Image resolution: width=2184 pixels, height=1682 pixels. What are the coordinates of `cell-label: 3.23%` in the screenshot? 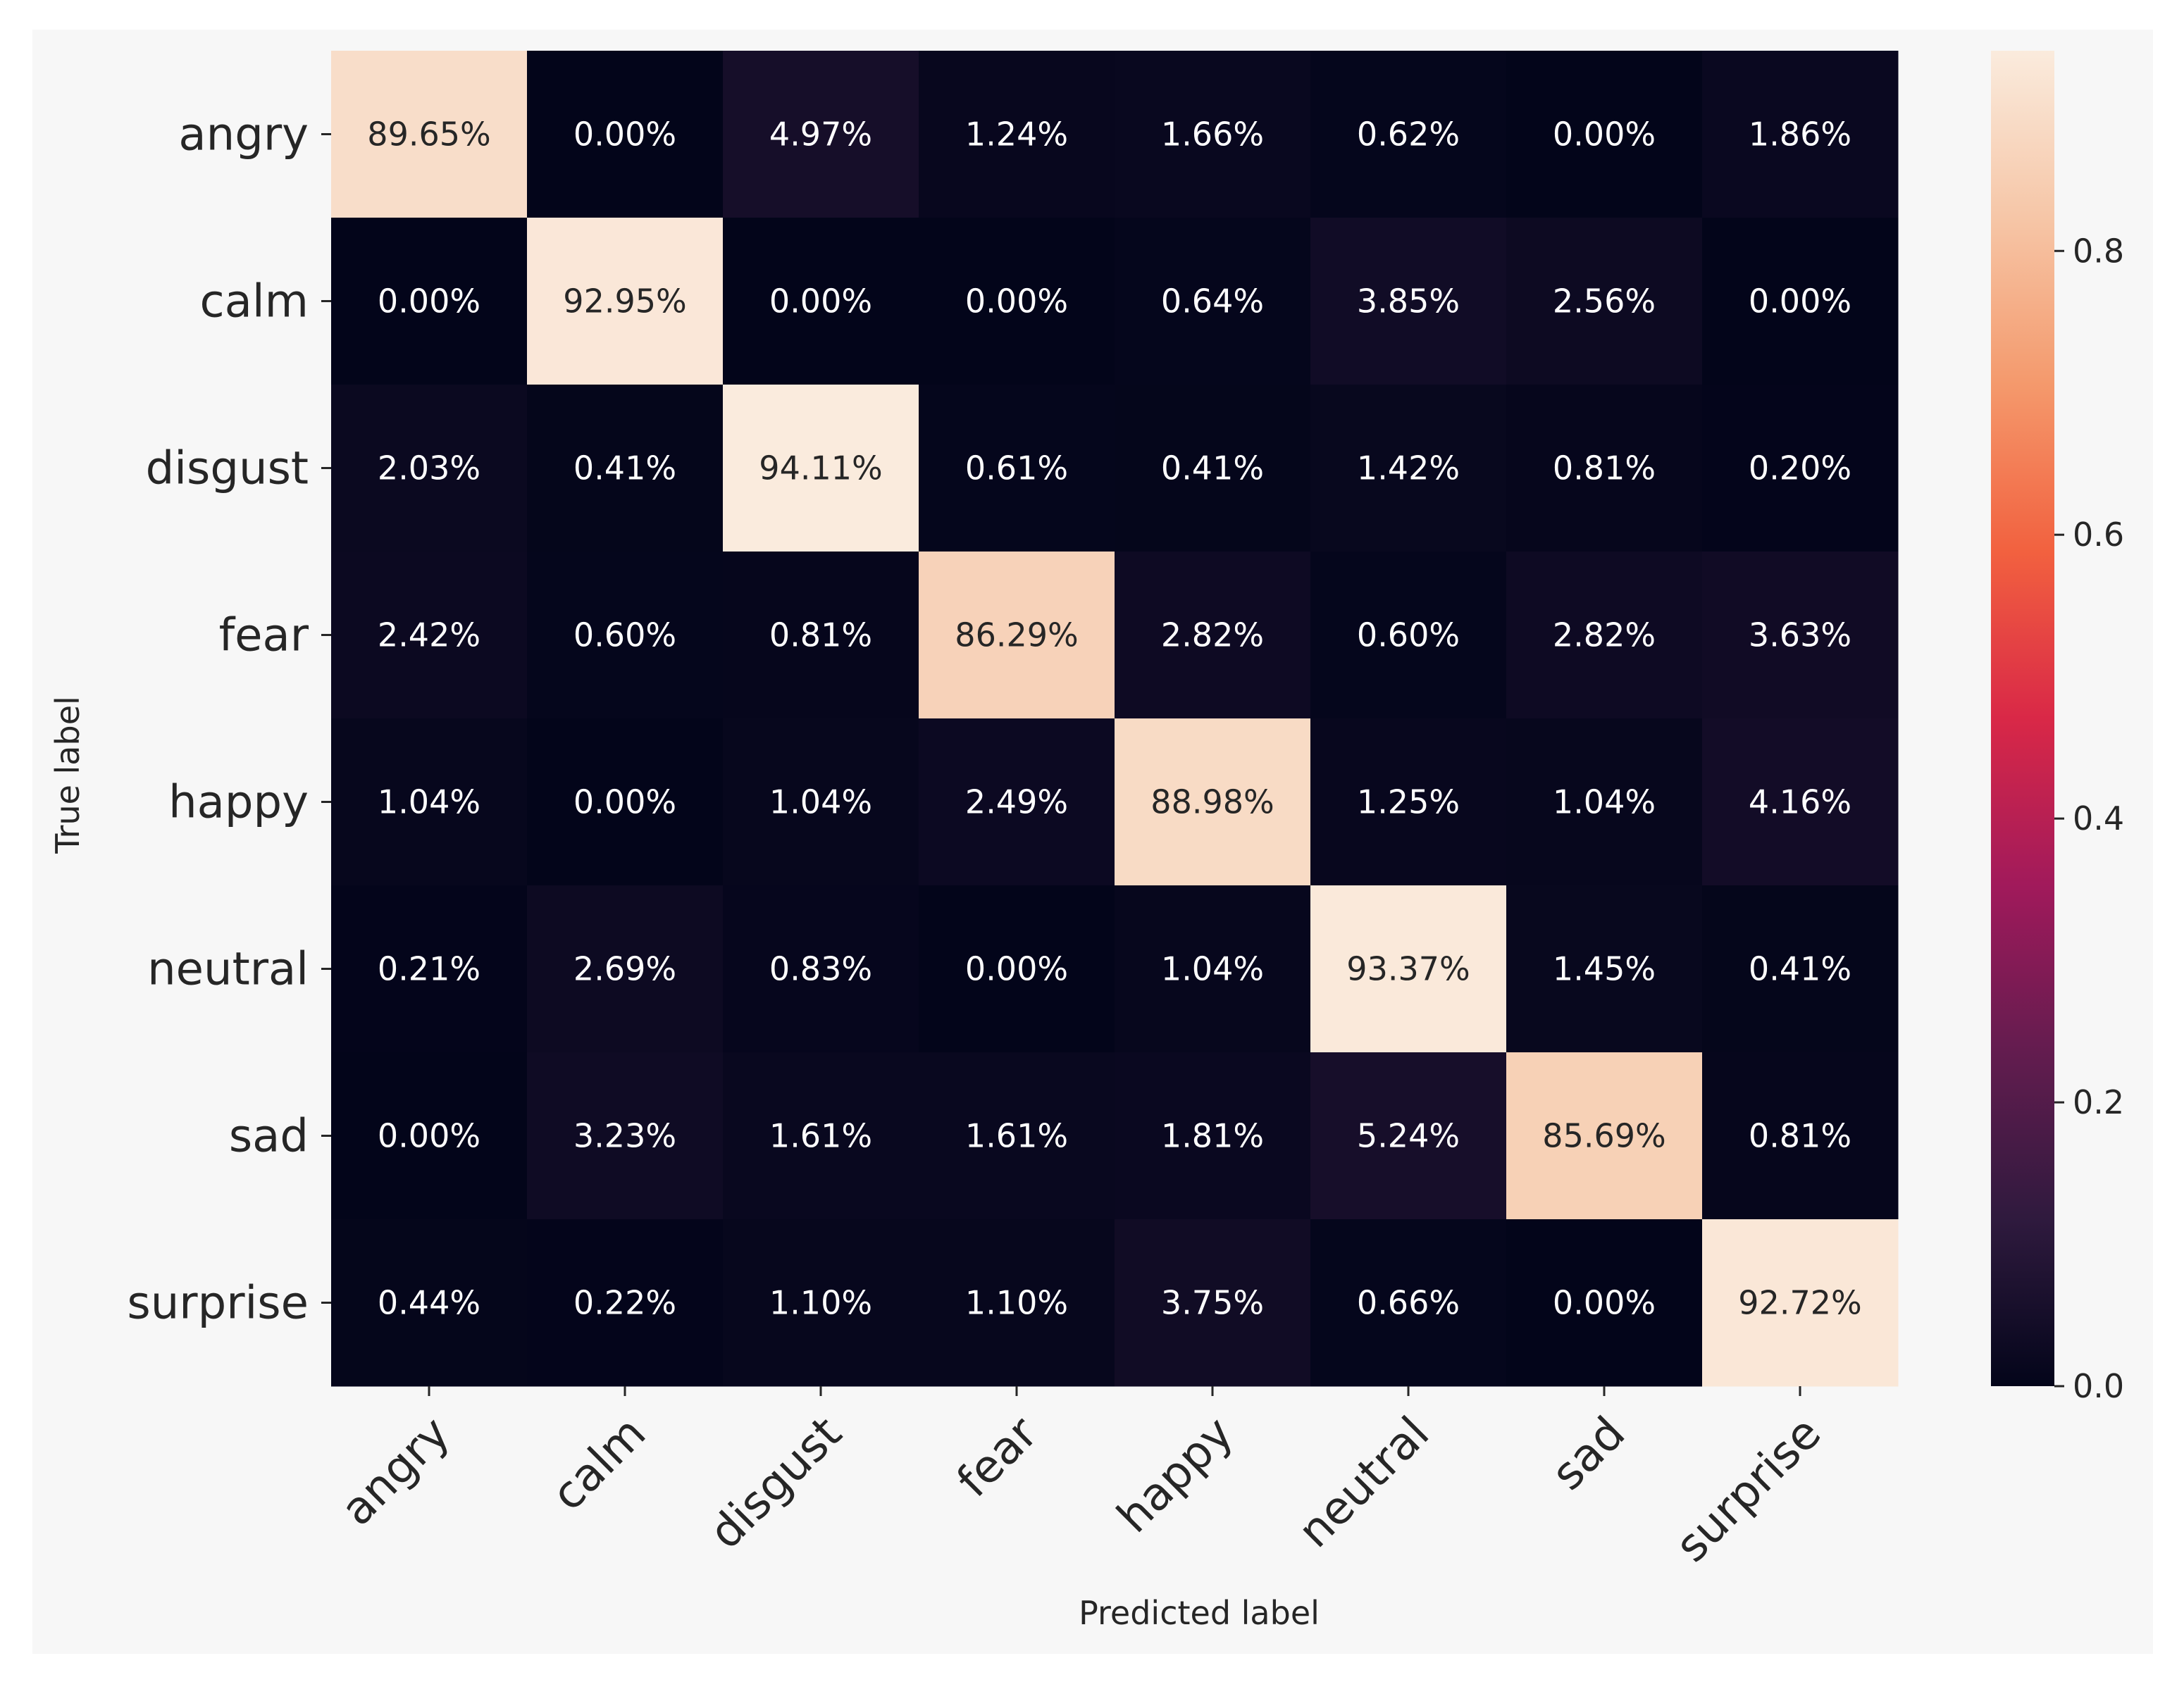 It's located at (624, 1136).